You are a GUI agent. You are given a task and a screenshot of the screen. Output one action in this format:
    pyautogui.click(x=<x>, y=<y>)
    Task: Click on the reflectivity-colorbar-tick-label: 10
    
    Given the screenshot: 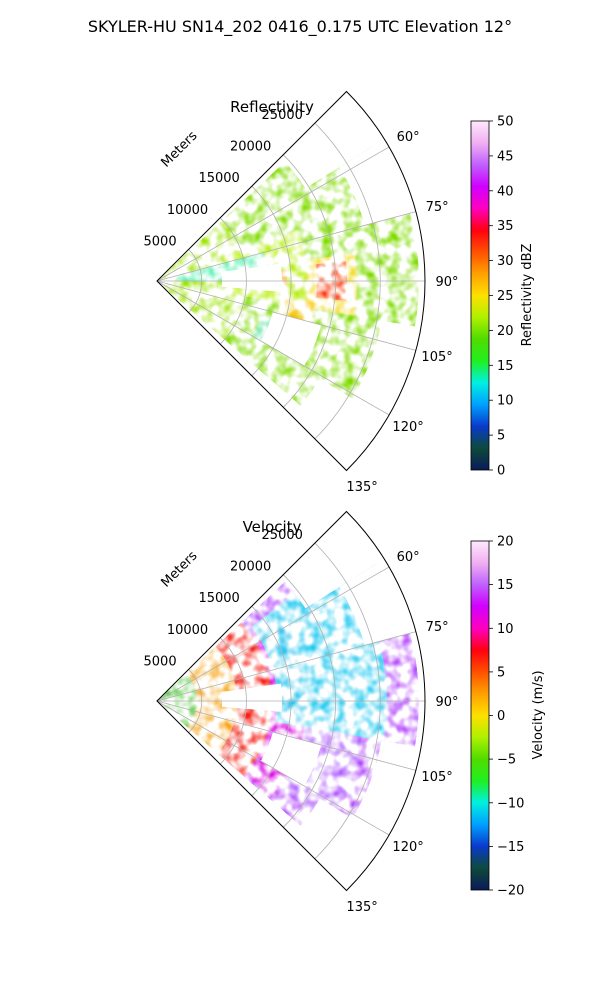 What is the action you would take?
    pyautogui.click(x=505, y=401)
    